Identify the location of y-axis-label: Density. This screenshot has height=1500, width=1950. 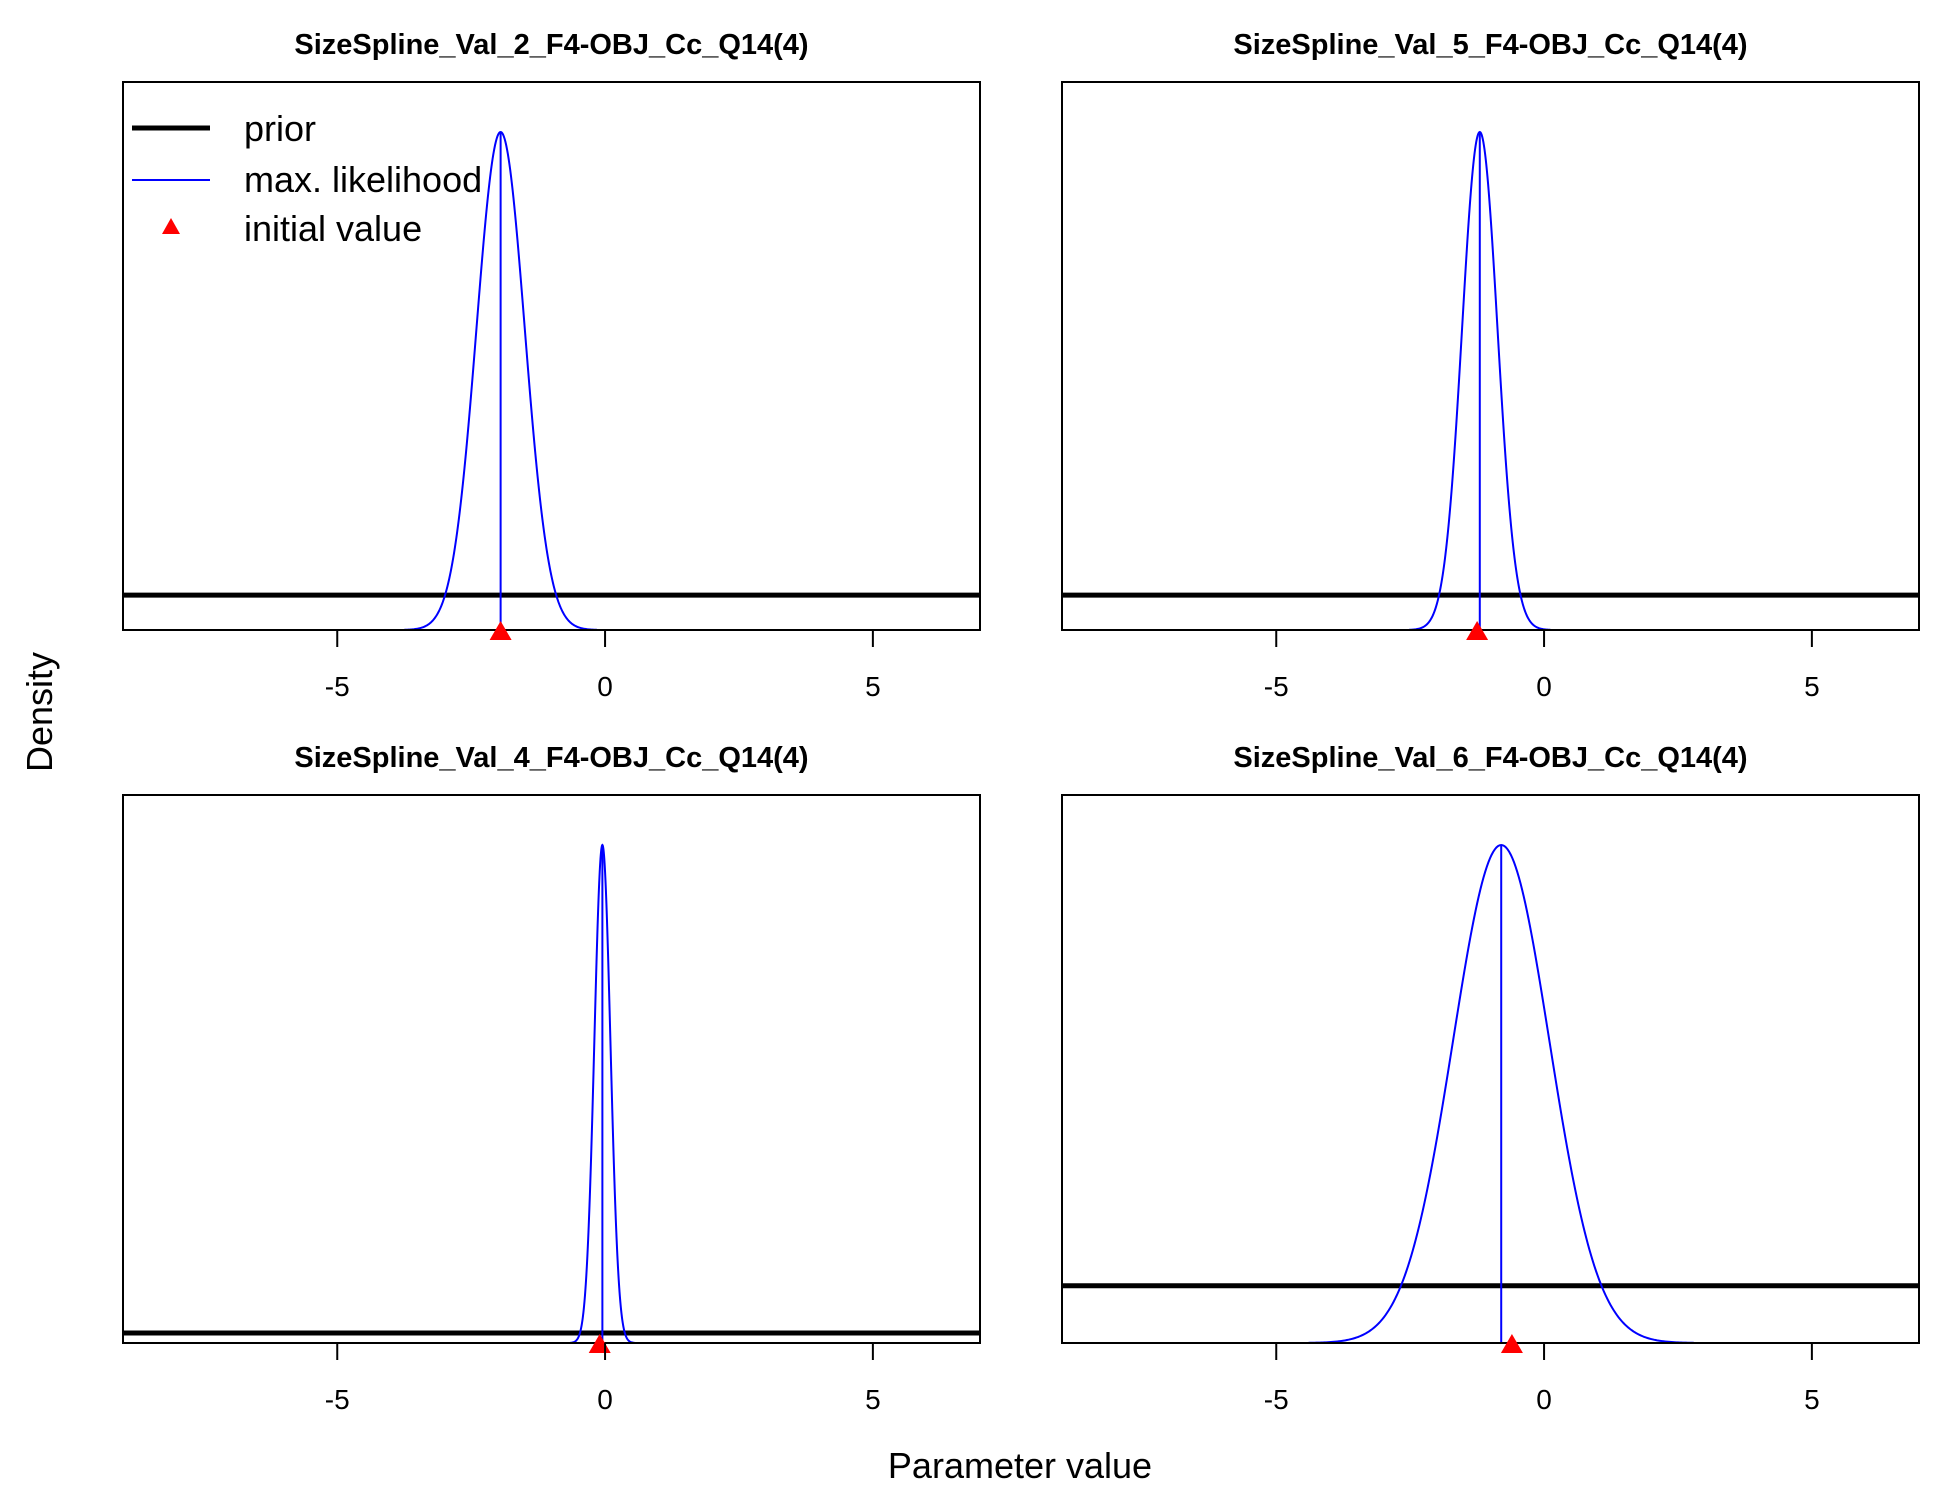
(39, 712).